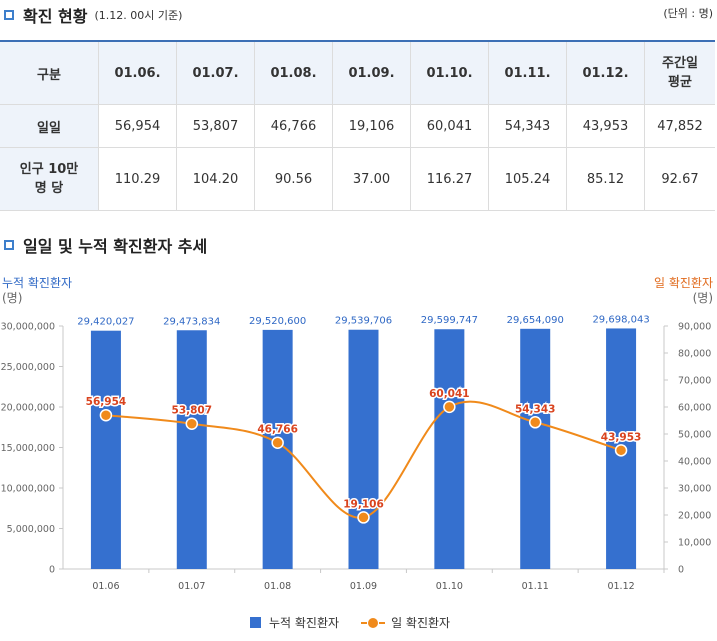 Image resolution: width=717 pixels, height=641 pixels. I want to click on right-axis-title: 일 확진환자 (명), so click(683, 291).